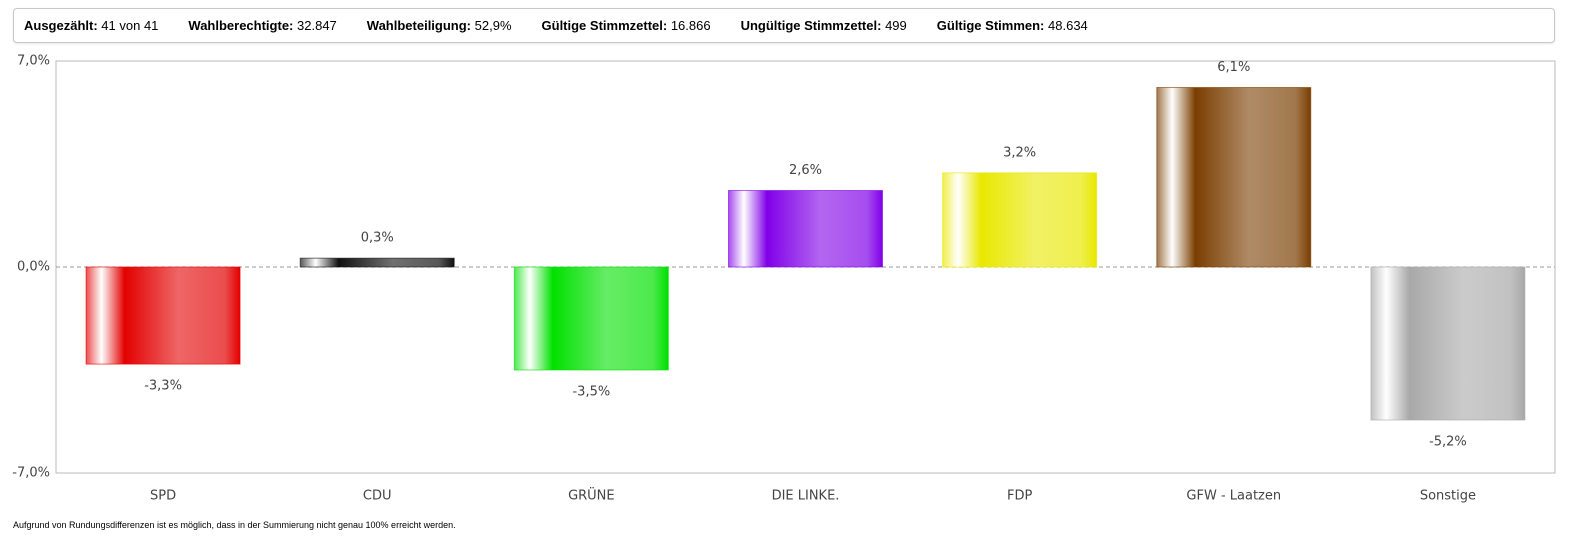 Image resolution: width=1589 pixels, height=549 pixels. What do you see at coordinates (1233, 496) in the screenshot?
I see `x-tick-label: GFW - Laatzen` at bounding box center [1233, 496].